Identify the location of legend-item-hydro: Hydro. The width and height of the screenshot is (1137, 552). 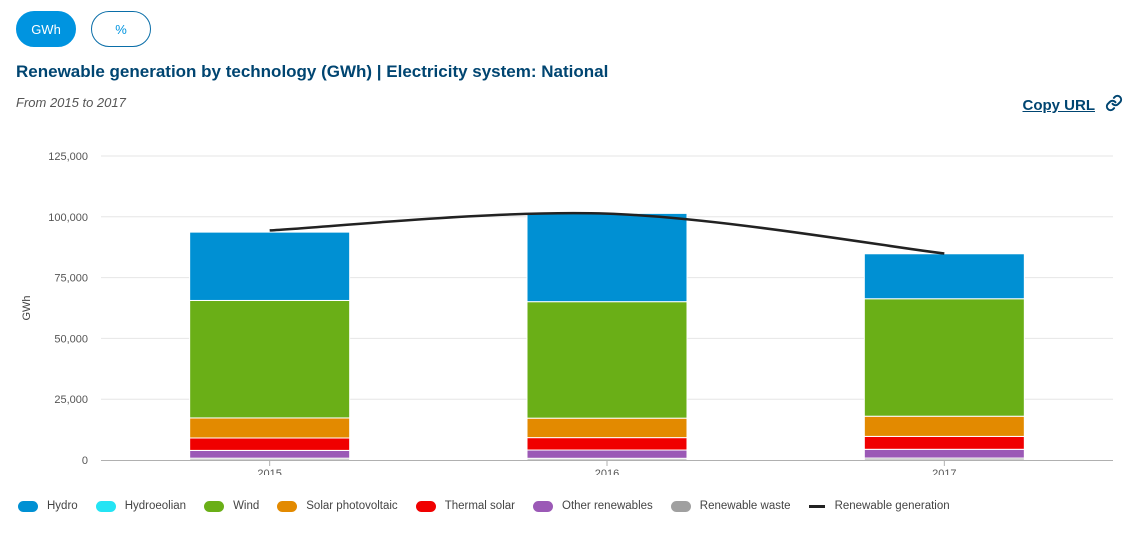
(48, 506).